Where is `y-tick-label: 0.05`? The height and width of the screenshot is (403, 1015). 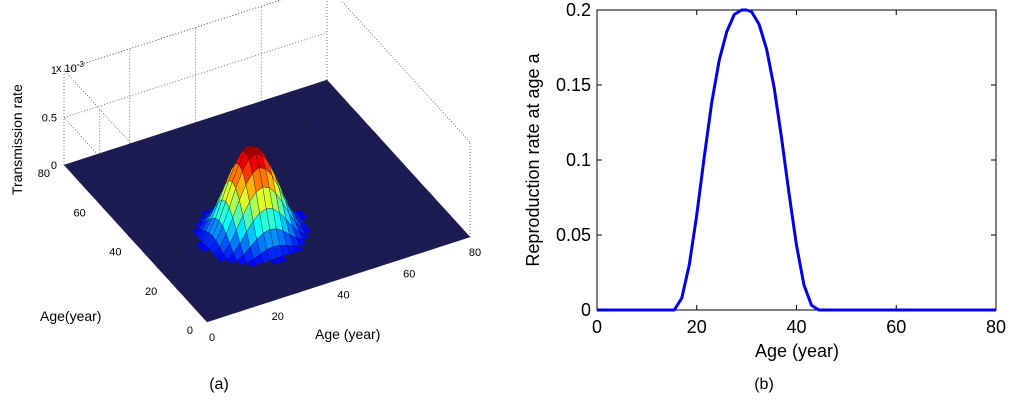
y-tick-label: 0.05 is located at coordinates (573, 235).